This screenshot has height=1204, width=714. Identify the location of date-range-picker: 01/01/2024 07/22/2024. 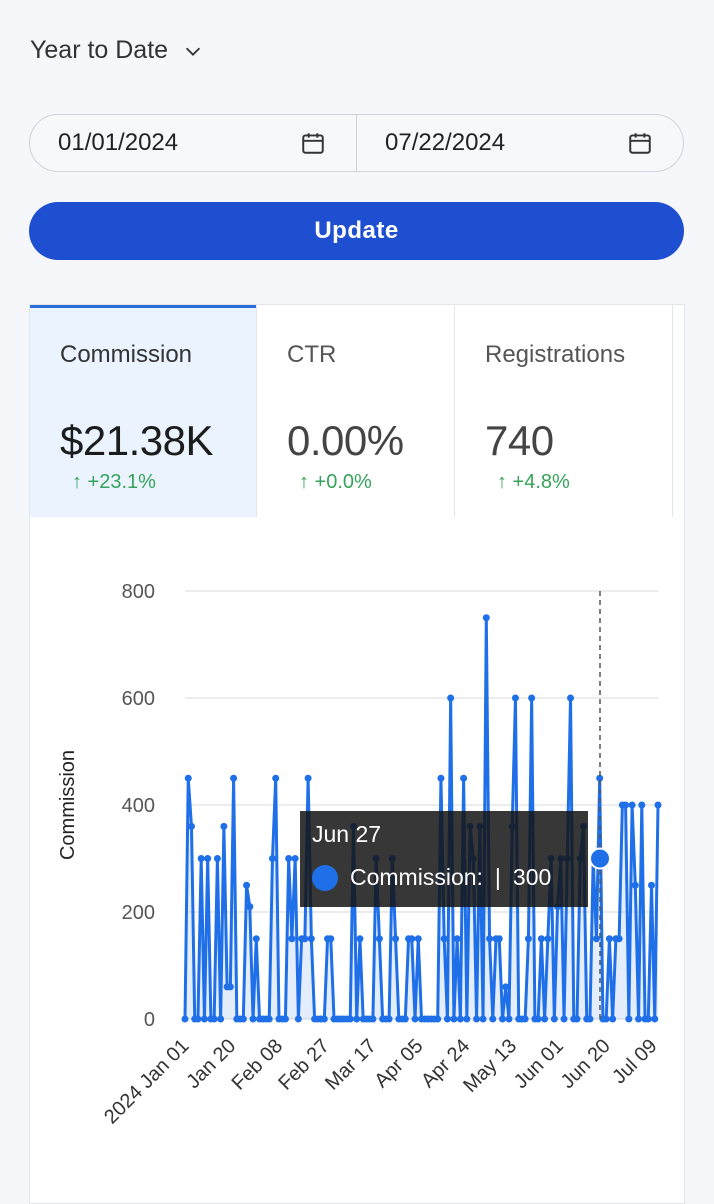
(356, 143).